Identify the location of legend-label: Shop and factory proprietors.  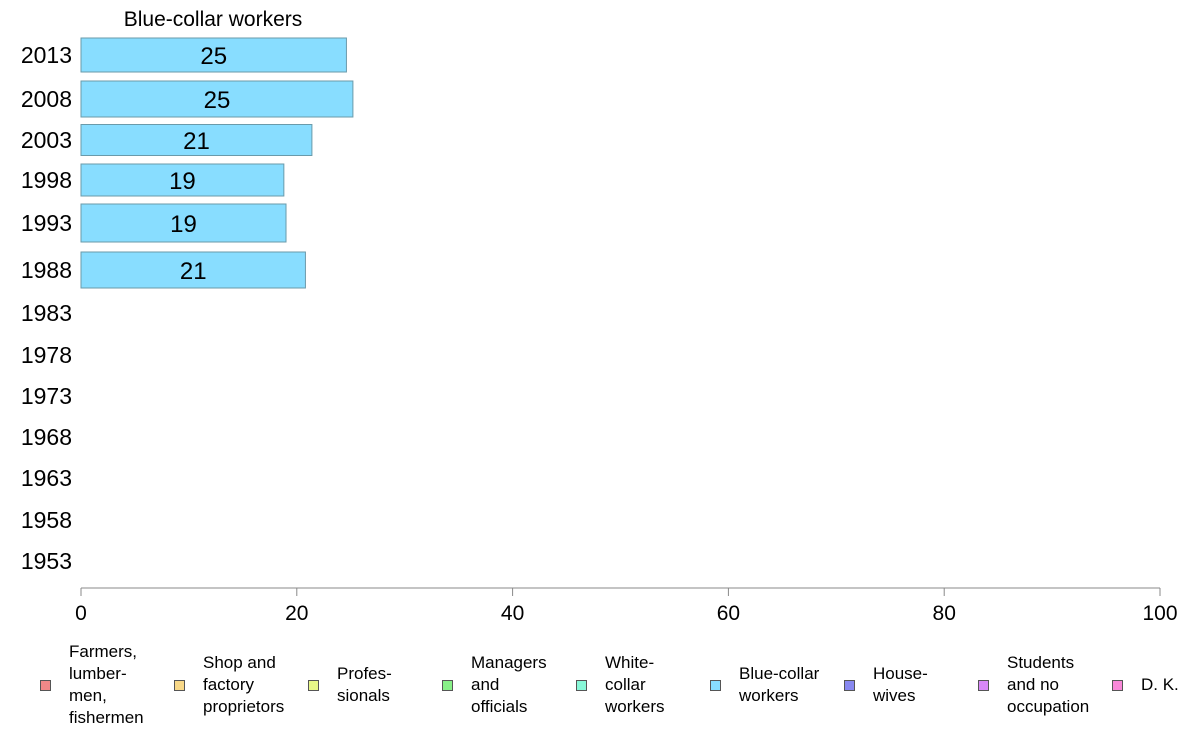
(244, 684).